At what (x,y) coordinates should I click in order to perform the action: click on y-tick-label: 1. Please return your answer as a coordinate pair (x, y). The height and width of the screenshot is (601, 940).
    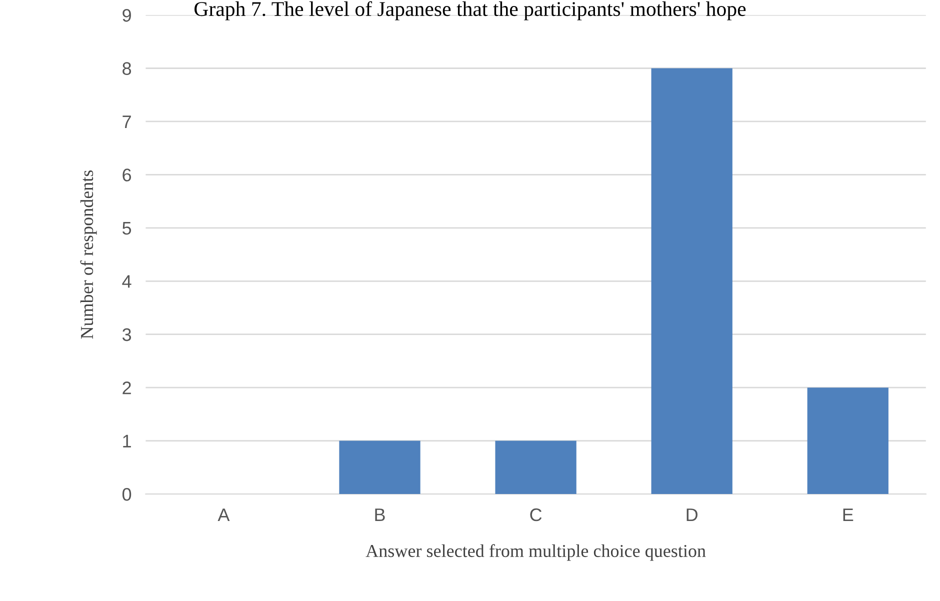
    Looking at the image, I should click on (127, 441).